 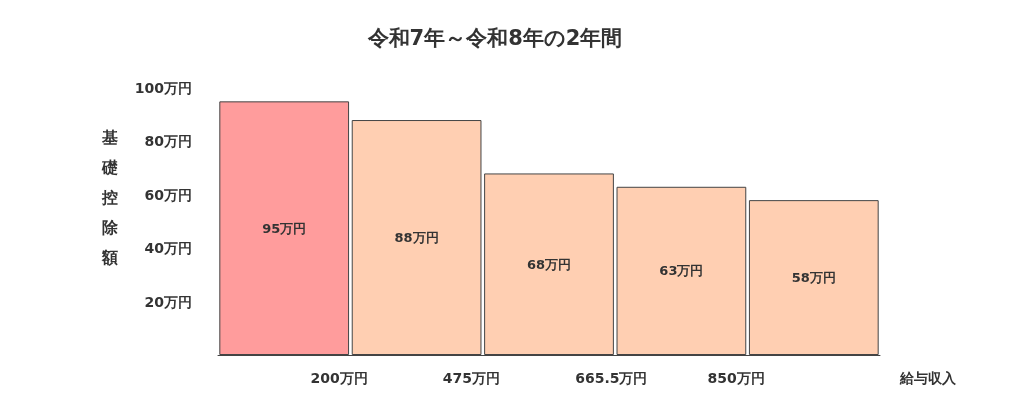 I want to click on y-axis-title: 基礎控除額, so click(x=110, y=197).